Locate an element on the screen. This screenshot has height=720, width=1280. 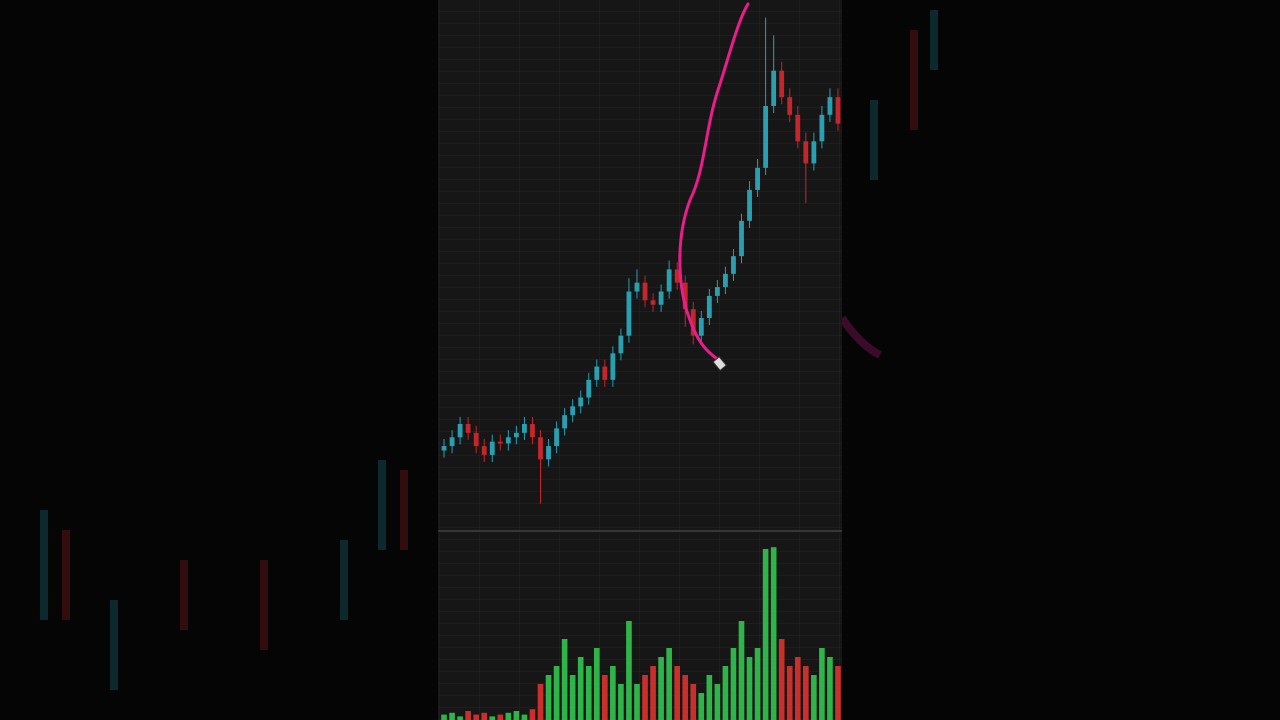
pen-stroke is located at coordinates (714, 181).